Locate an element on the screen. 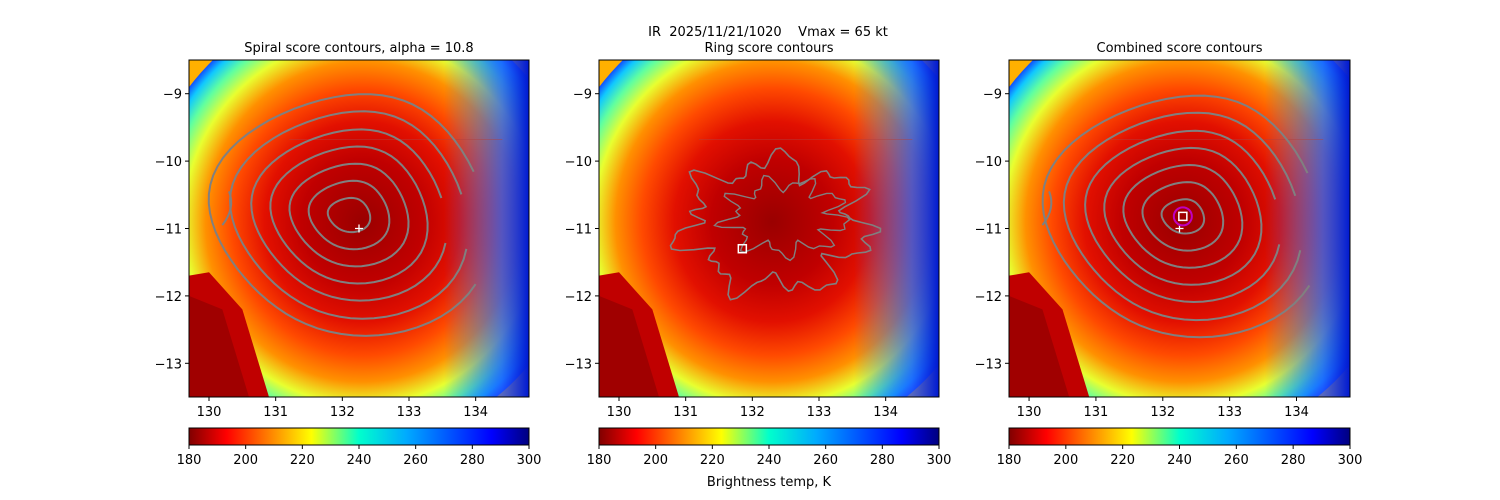 This screenshot has width=1500, height=500. colorbar-2: 180 200 220 240 260 280 300 is located at coordinates (769, 447).